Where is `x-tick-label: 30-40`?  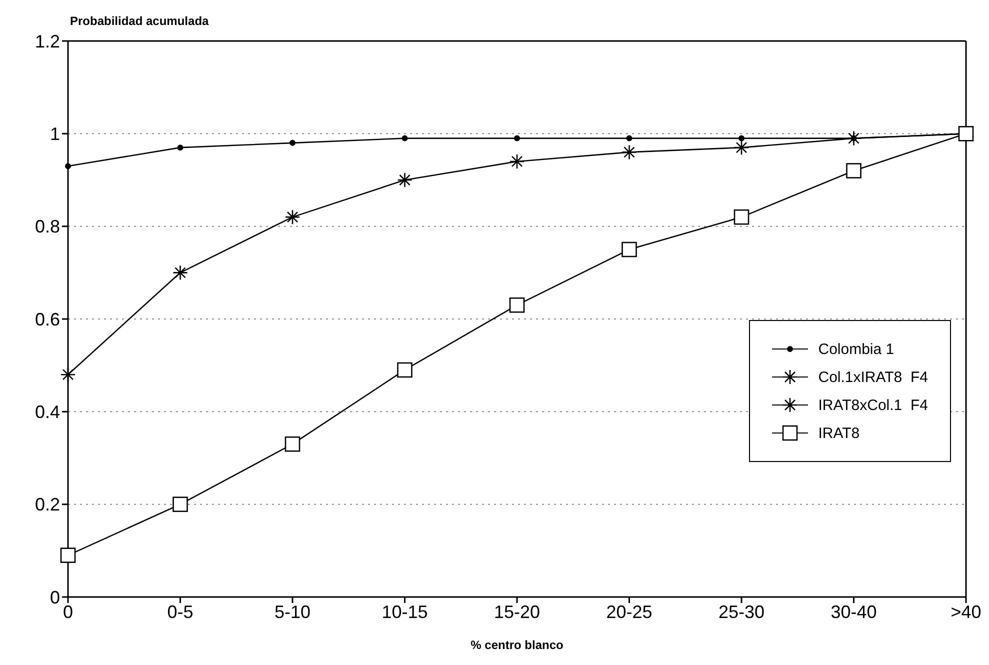
x-tick-label: 30-40 is located at coordinates (853, 612).